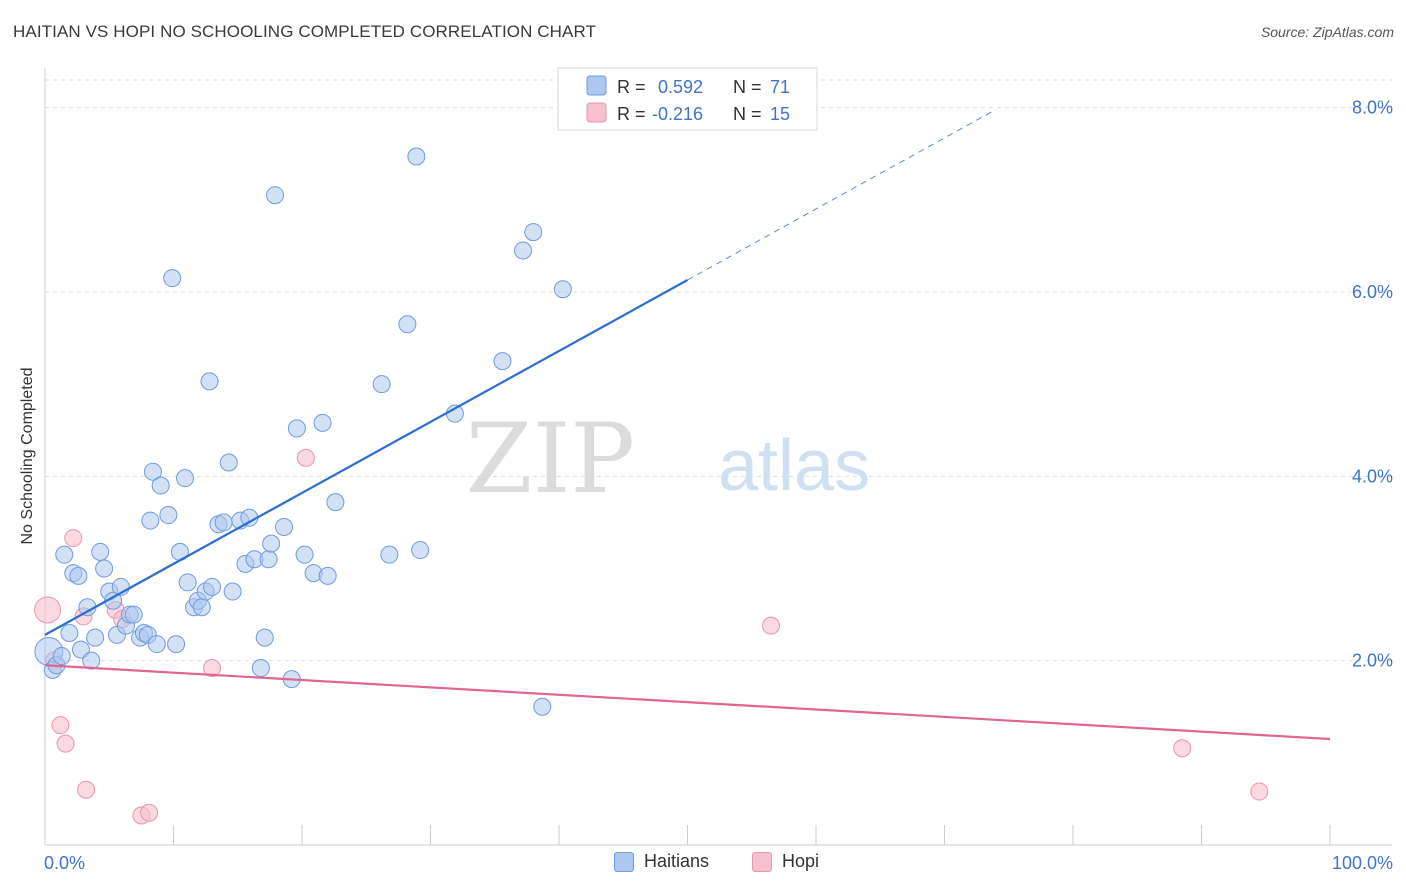 The height and width of the screenshot is (892, 1406). I want to click on legend-n-value-haitians: 71, so click(780, 87).